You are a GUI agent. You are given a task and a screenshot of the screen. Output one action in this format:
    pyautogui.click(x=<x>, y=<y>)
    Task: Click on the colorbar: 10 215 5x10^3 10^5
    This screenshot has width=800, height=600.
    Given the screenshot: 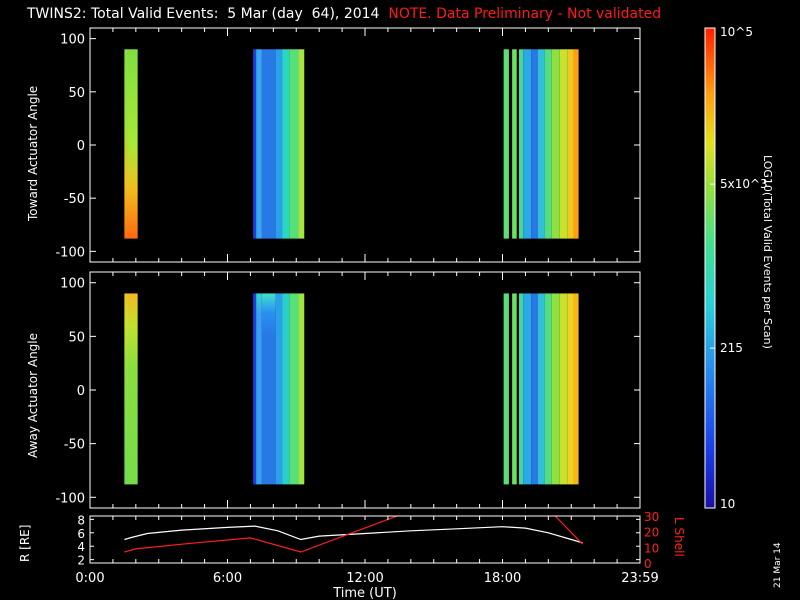 What is the action you would take?
    pyautogui.click(x=736, y=268)
    